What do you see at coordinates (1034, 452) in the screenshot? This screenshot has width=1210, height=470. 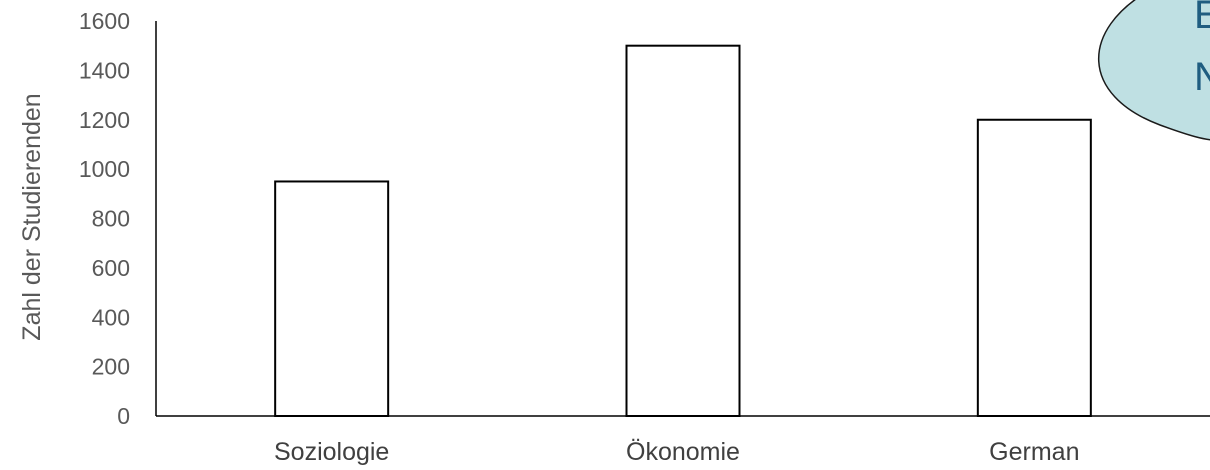 I see `x-category-label: German` at bounding box center [1034, 452].